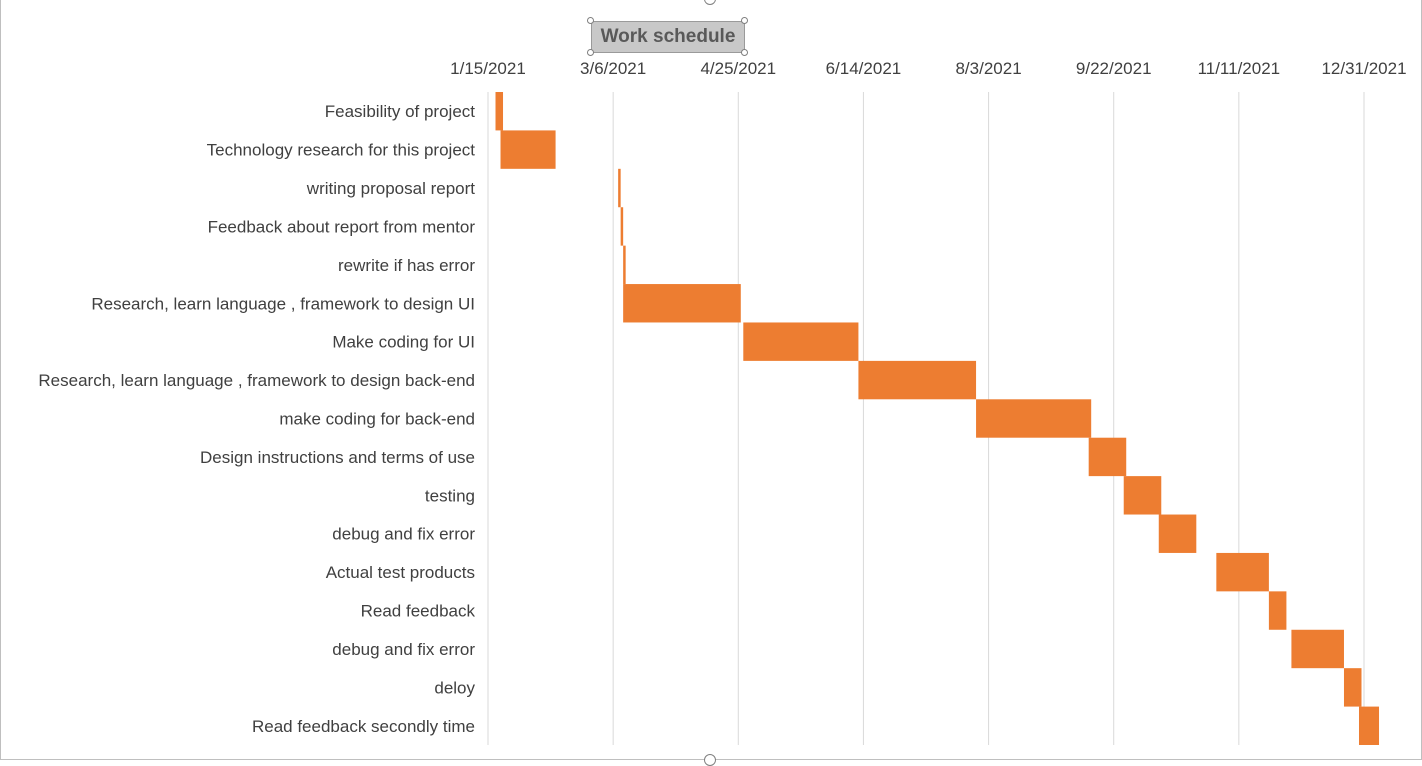 The image size is (1422, 766). What do you see at coordinates (488, 68) in the screenshot?
I see `x-tick-label: 1/15/2021` at bounding box center [488, 68].